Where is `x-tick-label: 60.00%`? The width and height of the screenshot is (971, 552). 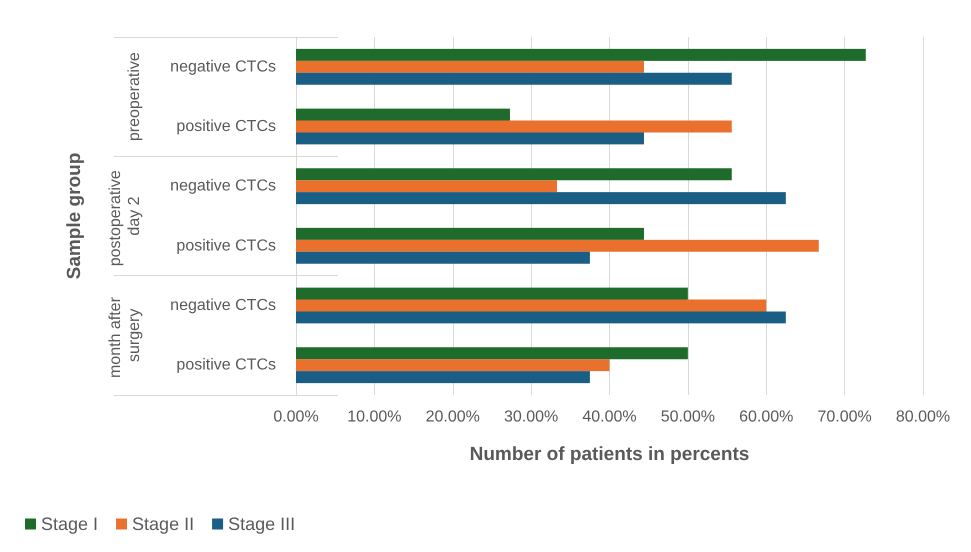 x-tick-label: 60.00% is located at coordinates (766, 417).